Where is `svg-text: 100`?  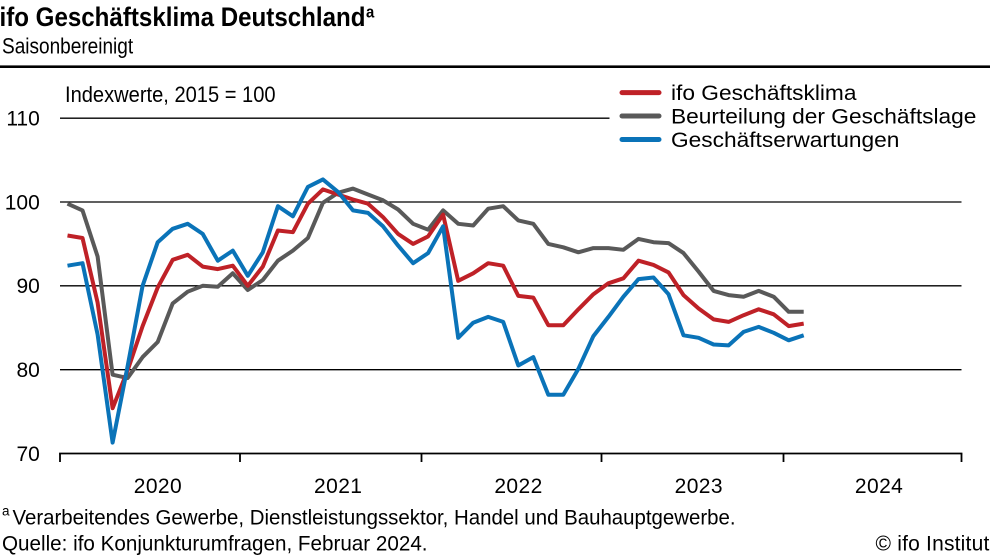 svg-text: 100 is located at coordinates (22, 202).